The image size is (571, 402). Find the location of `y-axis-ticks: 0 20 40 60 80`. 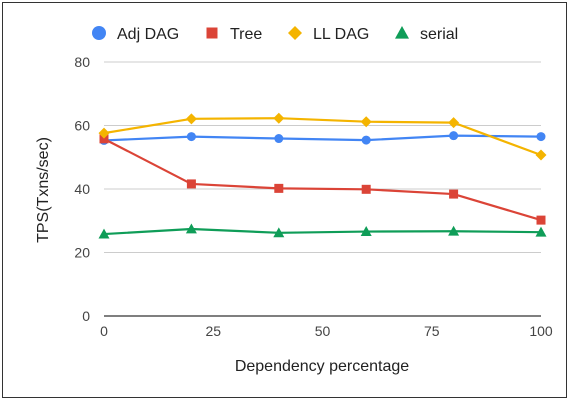

y-axis-ticks: 0 20 40 60 80 is located at coordinates (82, 189).